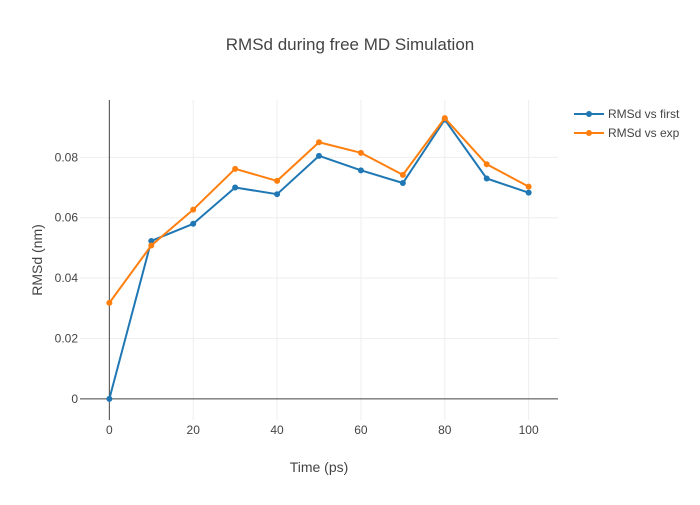  What do you see at coordinates (67, 218) in the screenshot?
I see `y-tick-label: 0.06` at bounding box center [67, 218].